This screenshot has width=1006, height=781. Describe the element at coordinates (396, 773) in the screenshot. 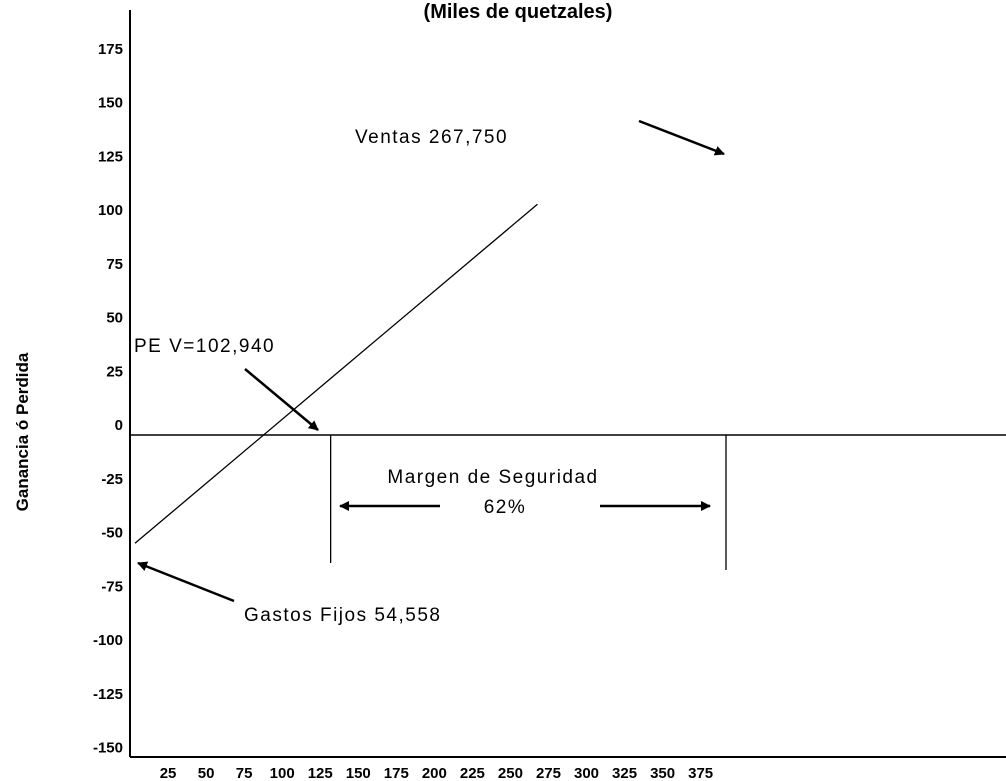

I see `x-tick-label: 175` at that location.